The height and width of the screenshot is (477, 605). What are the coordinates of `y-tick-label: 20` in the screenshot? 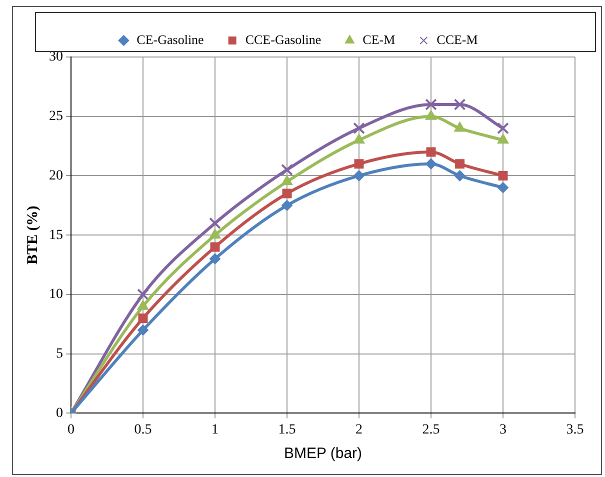 It's located at (56, 176).